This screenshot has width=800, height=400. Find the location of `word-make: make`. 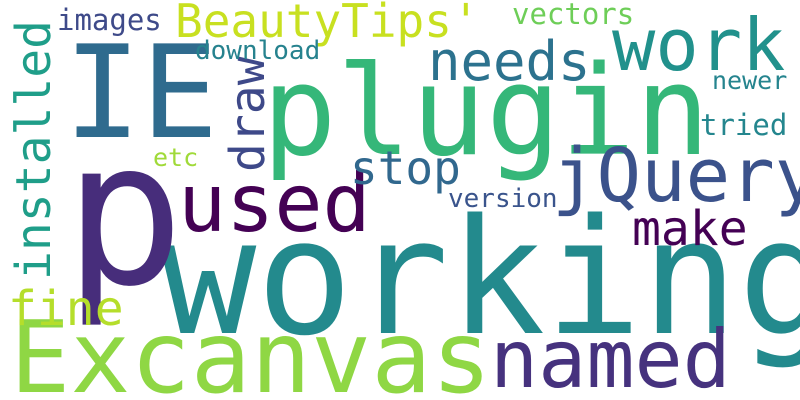

word-make: make is located at coordinates (690, 229).